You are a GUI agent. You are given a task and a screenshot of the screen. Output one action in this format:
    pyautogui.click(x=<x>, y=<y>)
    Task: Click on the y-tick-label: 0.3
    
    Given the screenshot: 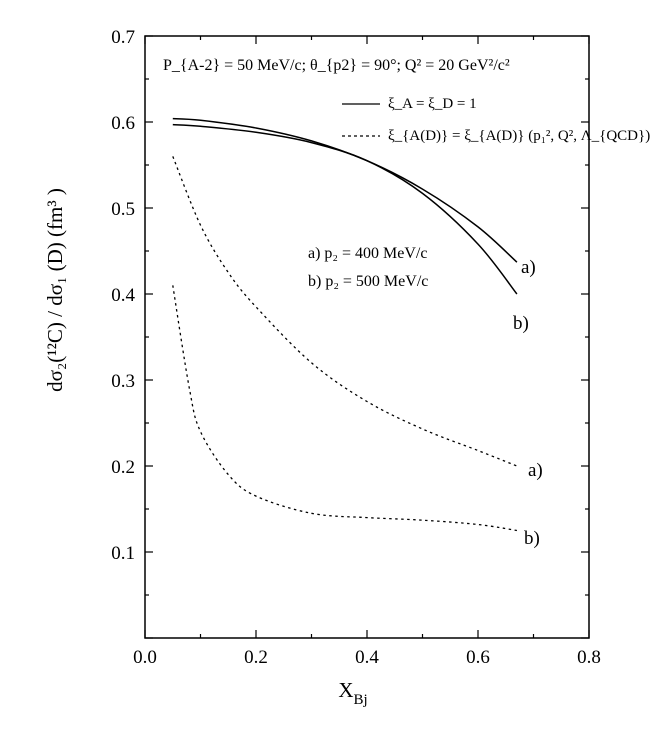 What is the action you would take?
    pyautogui.click(x=123, y=381)
    